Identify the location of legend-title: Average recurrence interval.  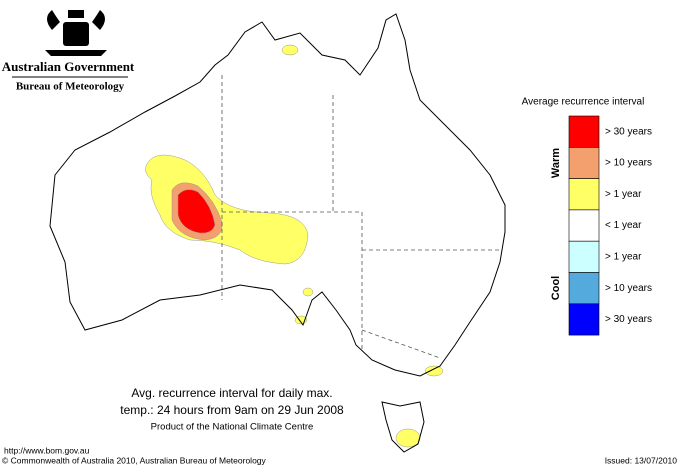
(583, 102).